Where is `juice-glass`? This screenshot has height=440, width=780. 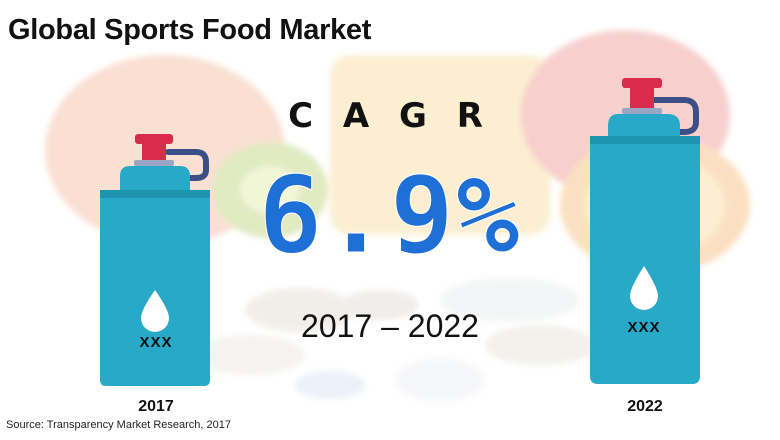
juice-glass is located at coordinates (440, 145).